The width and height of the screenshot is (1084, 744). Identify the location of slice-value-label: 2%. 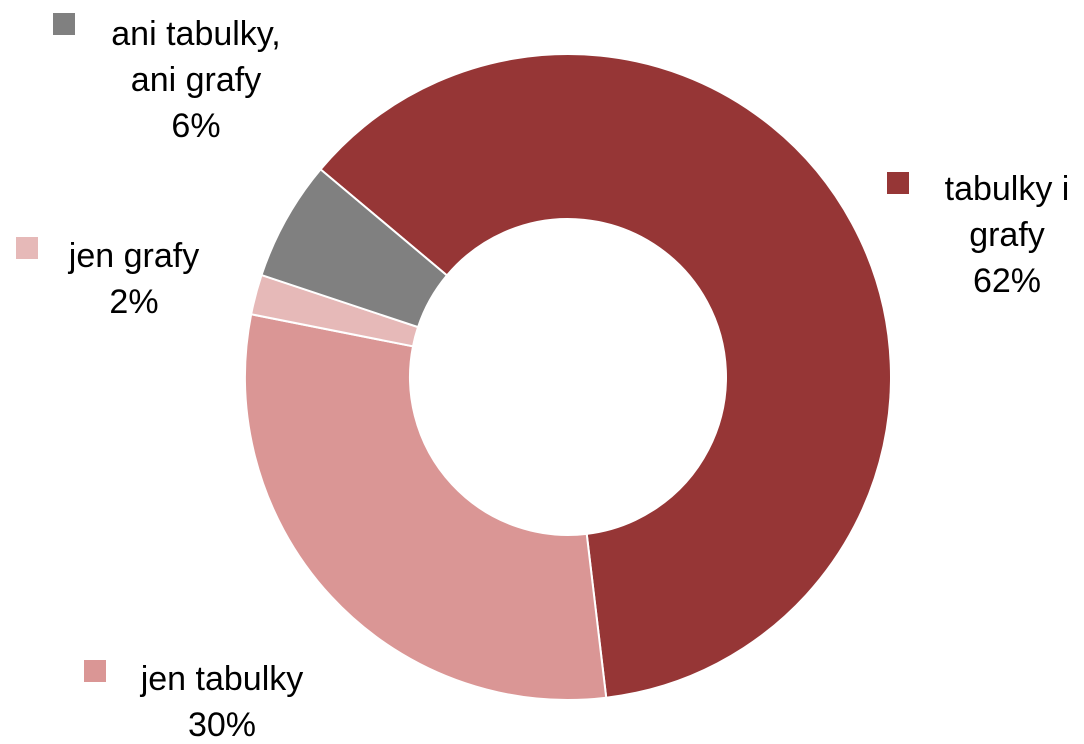
(133, 302).